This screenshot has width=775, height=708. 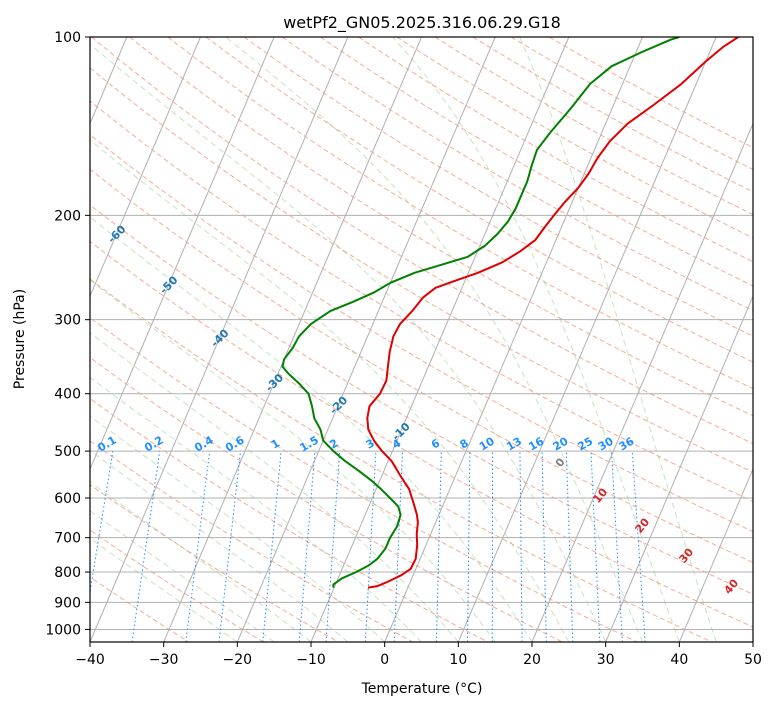 I want to click on moist-adiabat-label: 10, so click(x=600, y=495).